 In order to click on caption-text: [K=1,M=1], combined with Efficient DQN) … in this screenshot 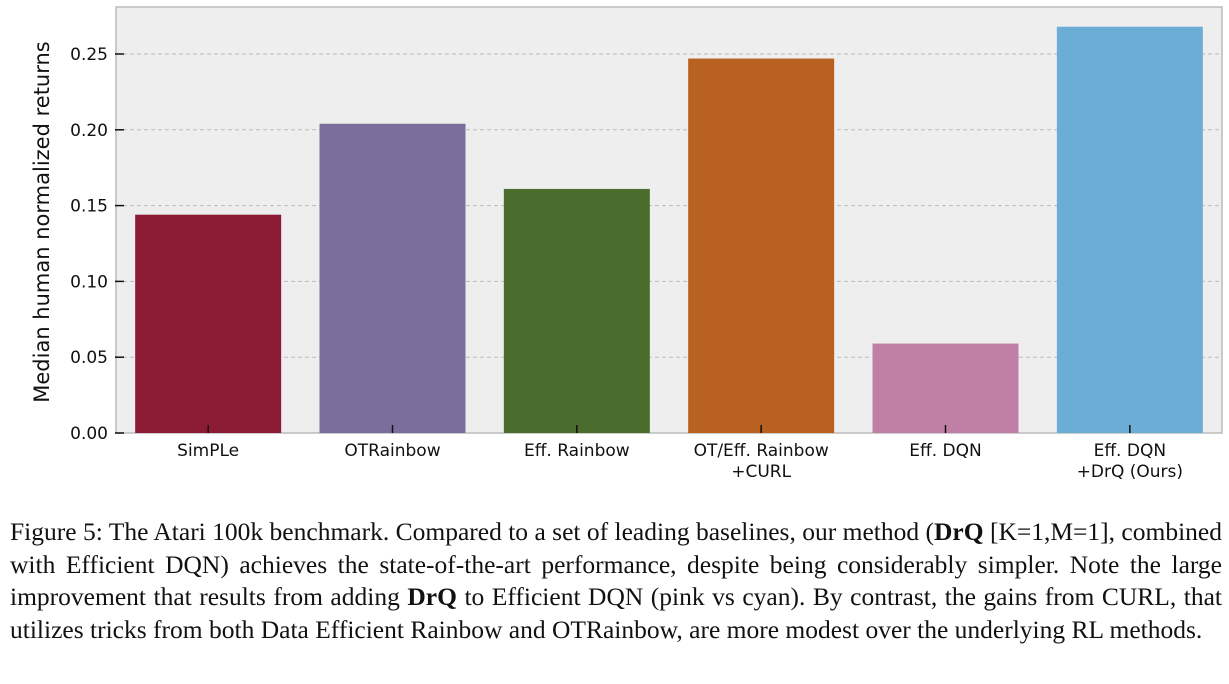, I will do `click(616, 564)`.